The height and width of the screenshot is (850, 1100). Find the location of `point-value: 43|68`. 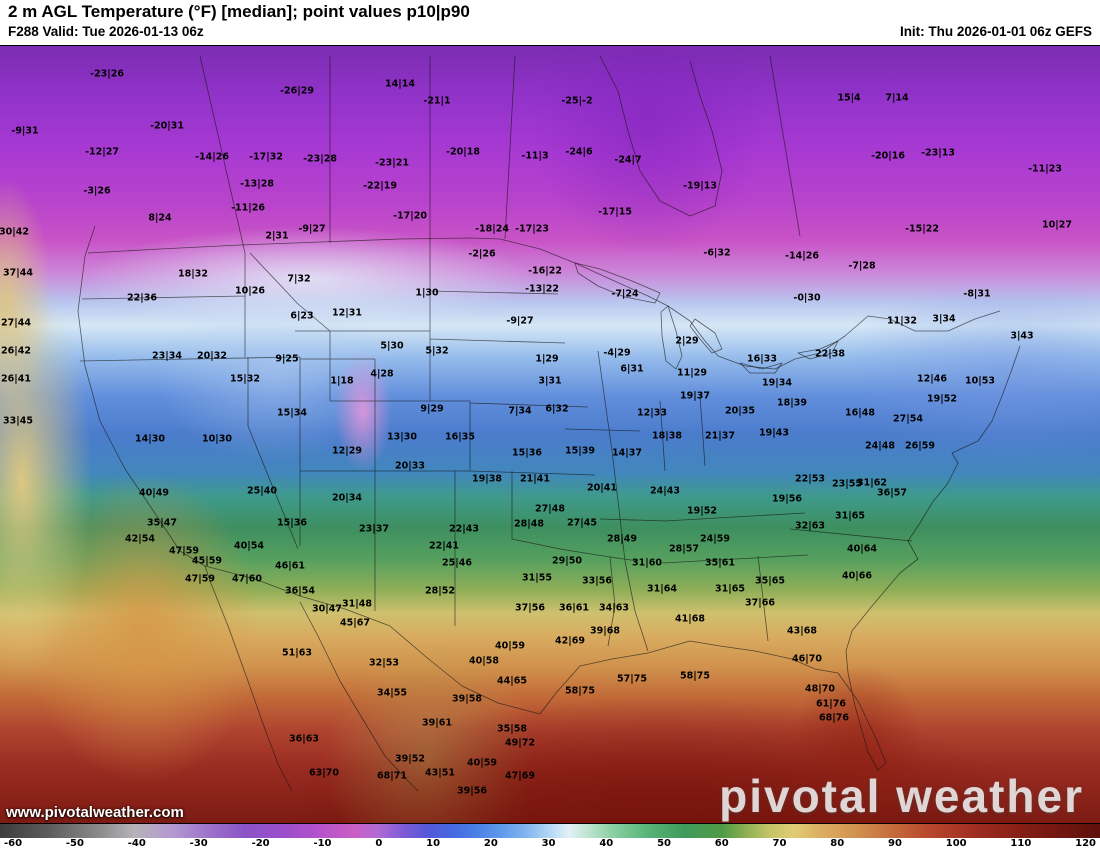

point-value: 43|68 is located at coordinates (802, 631).